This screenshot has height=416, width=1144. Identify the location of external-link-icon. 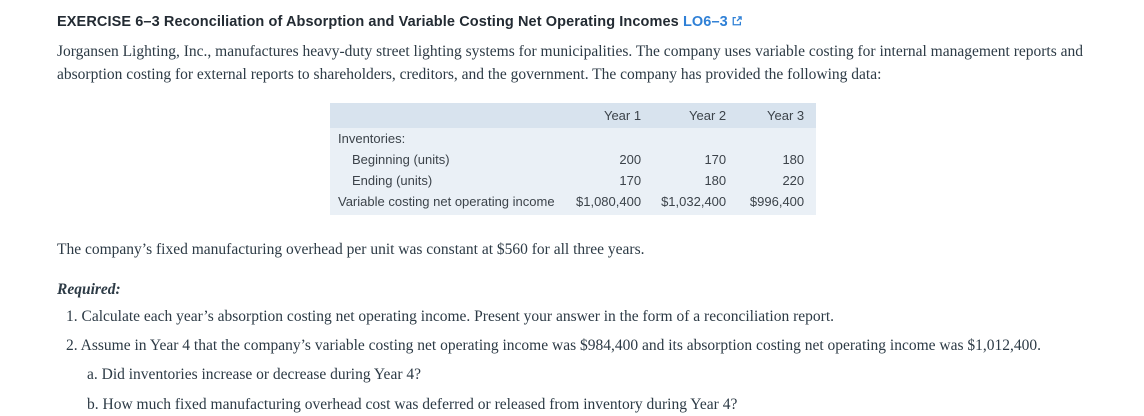
(737, 21).